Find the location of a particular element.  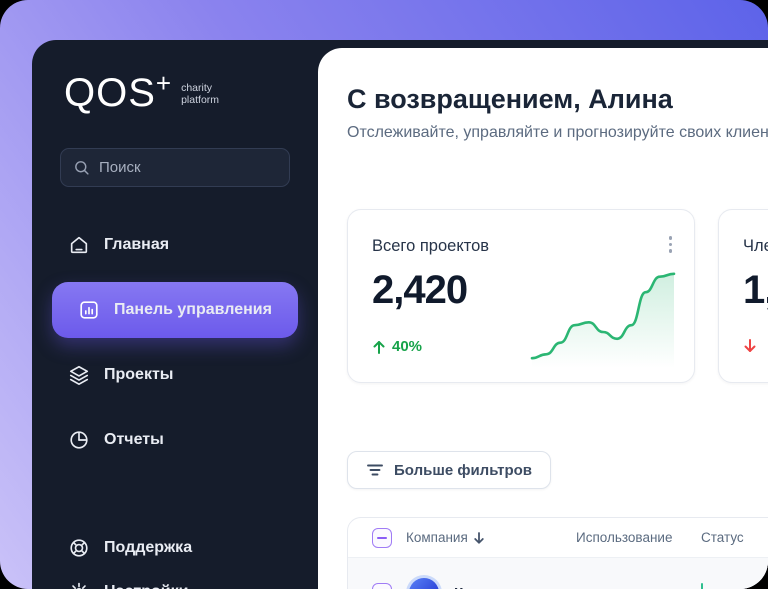

logo-tagline: charity platform is located at coordinates (200, 93).